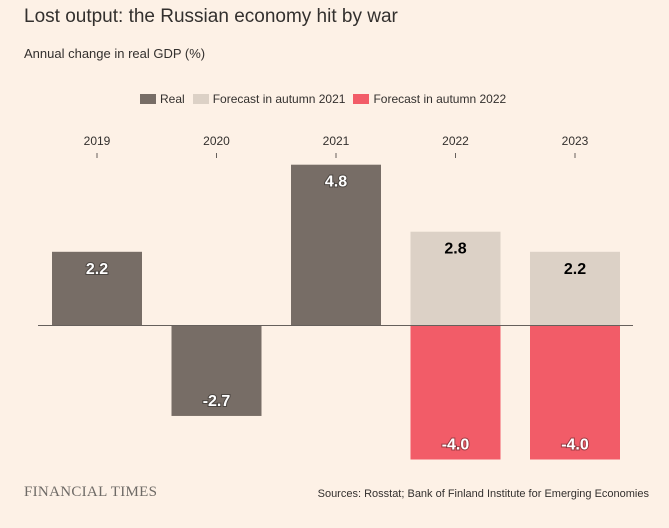  What do you see at coordinates (575, 288) in the screenshot?
I see `bar-2023-forecast-in-autumn-2021` at bounding box center [575, 288].